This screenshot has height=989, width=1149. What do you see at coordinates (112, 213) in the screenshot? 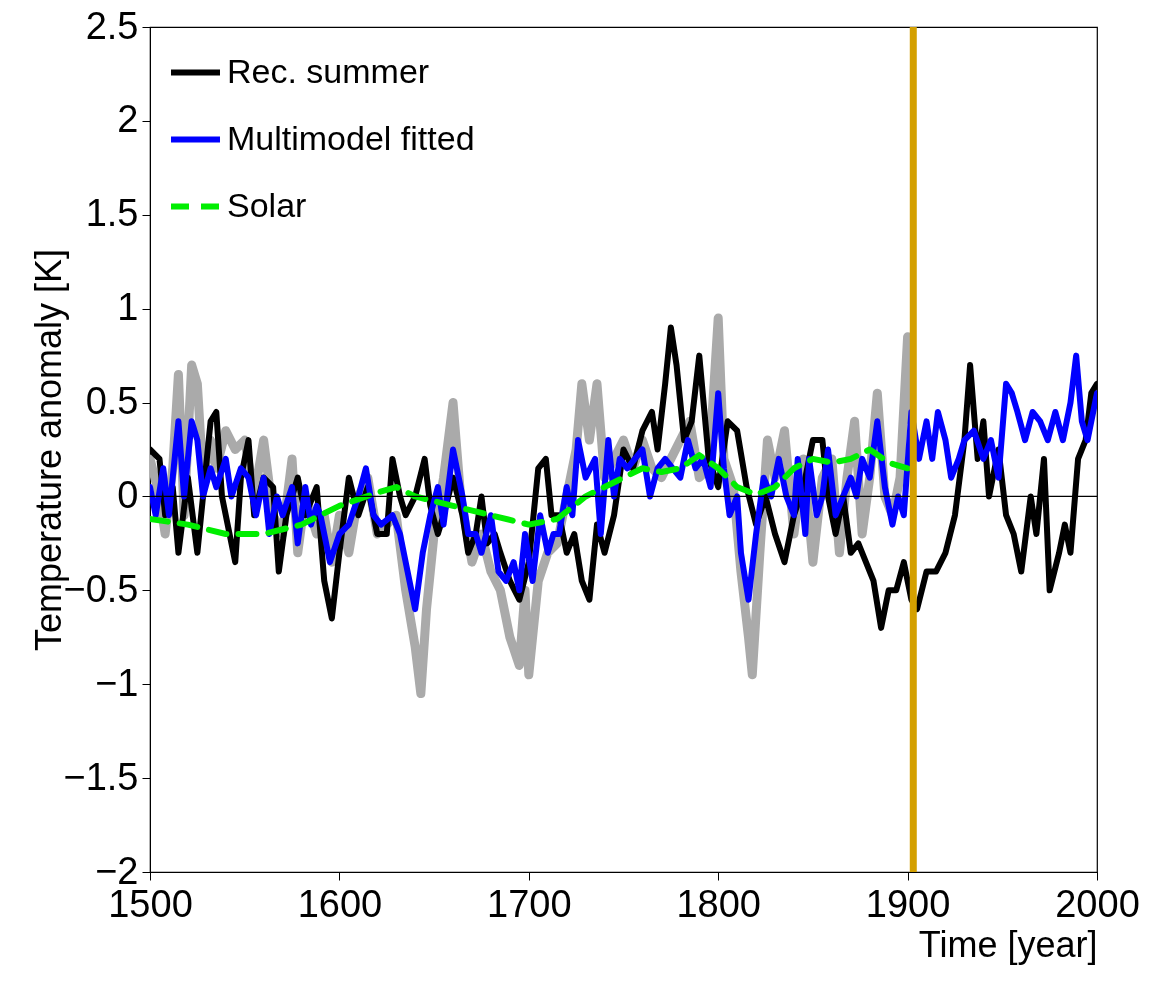
I see `y-tick-label: 1.5` at bounding box center [112, 213].